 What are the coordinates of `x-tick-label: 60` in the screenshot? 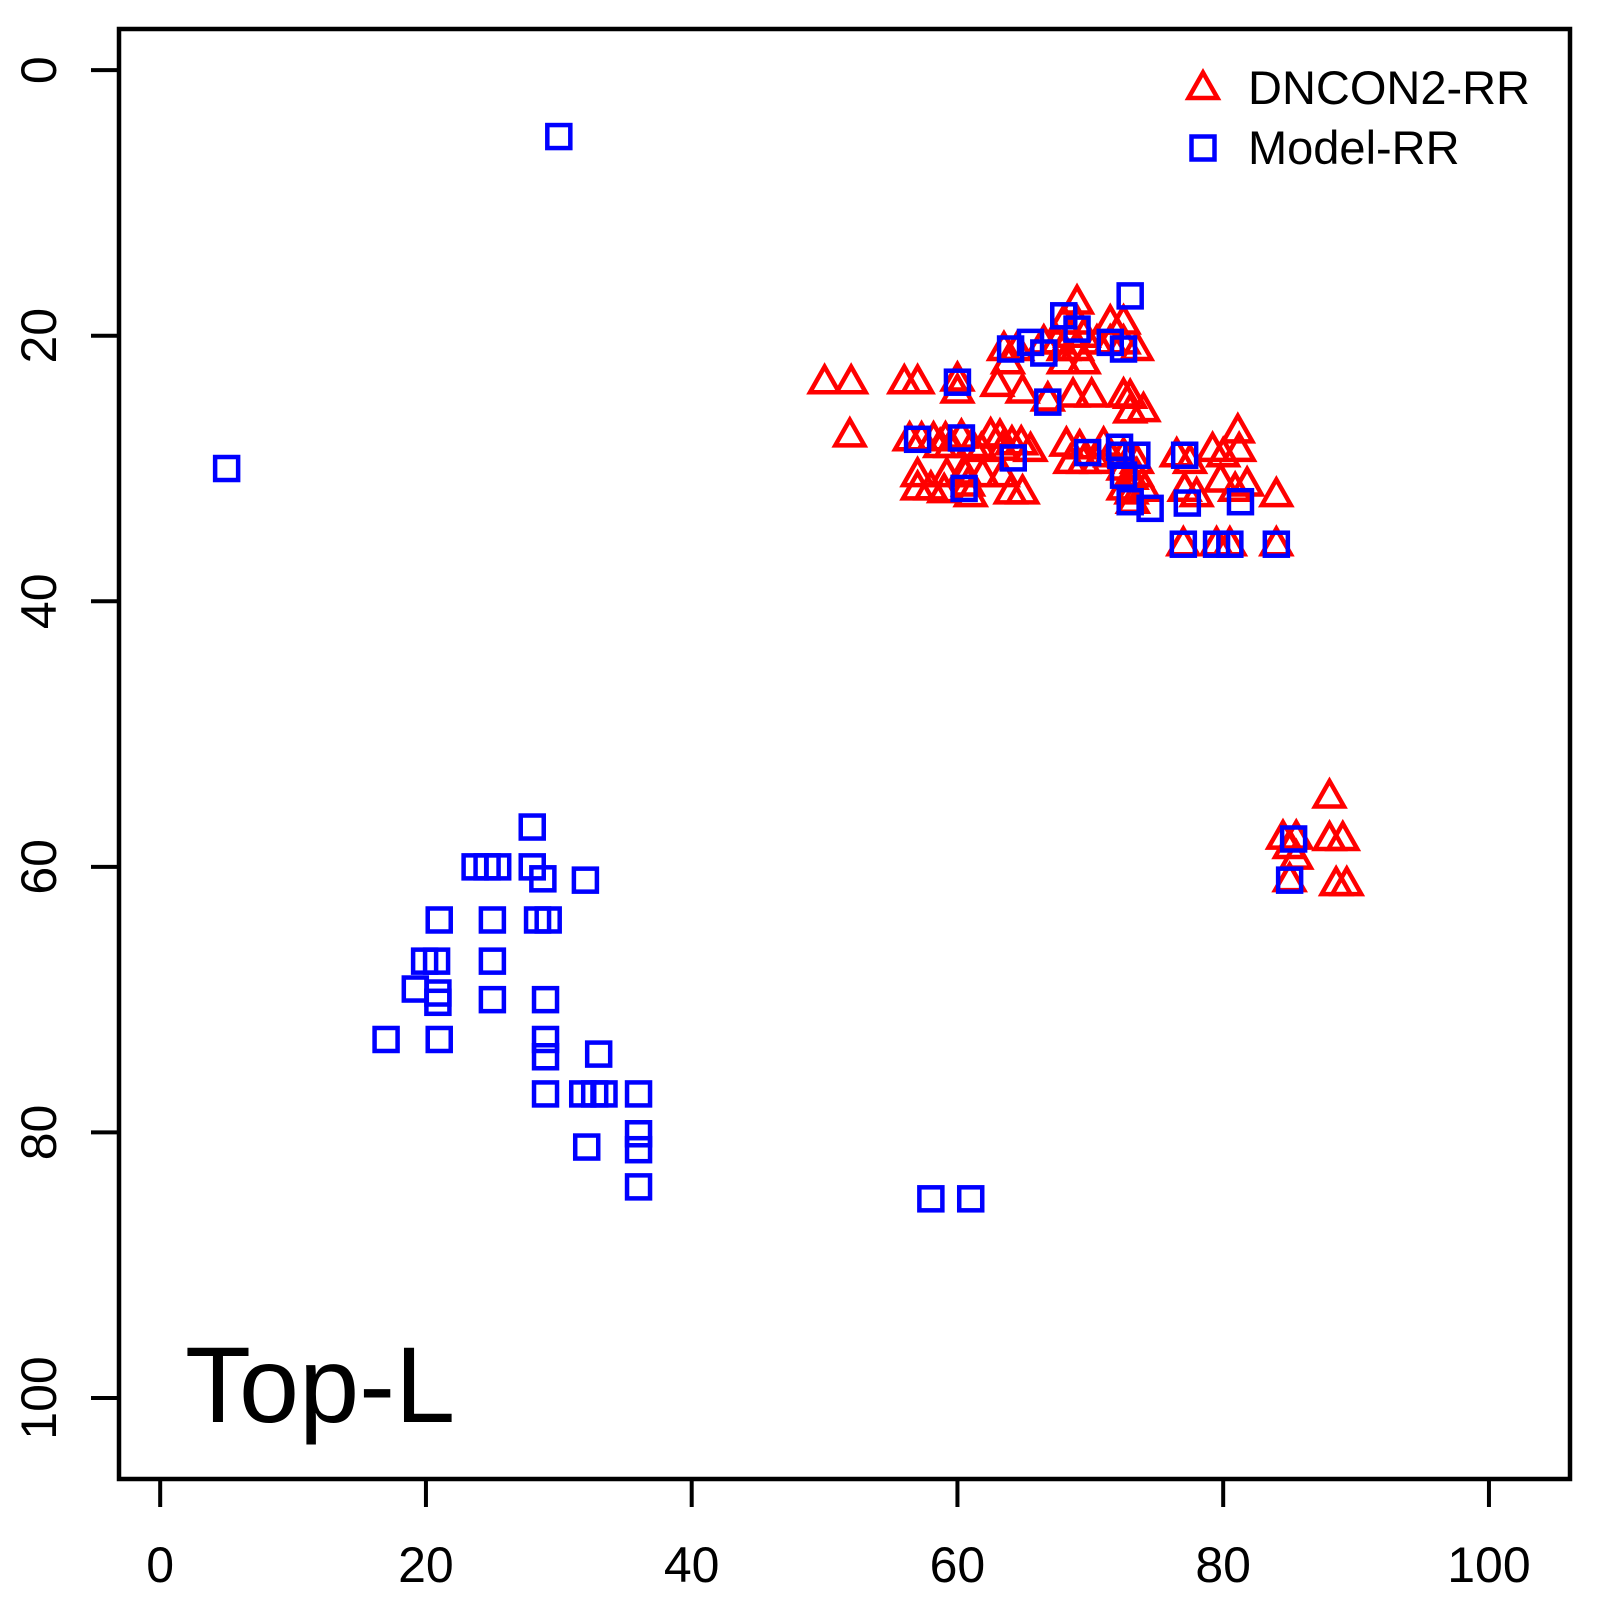 It's located at (958, 1565).